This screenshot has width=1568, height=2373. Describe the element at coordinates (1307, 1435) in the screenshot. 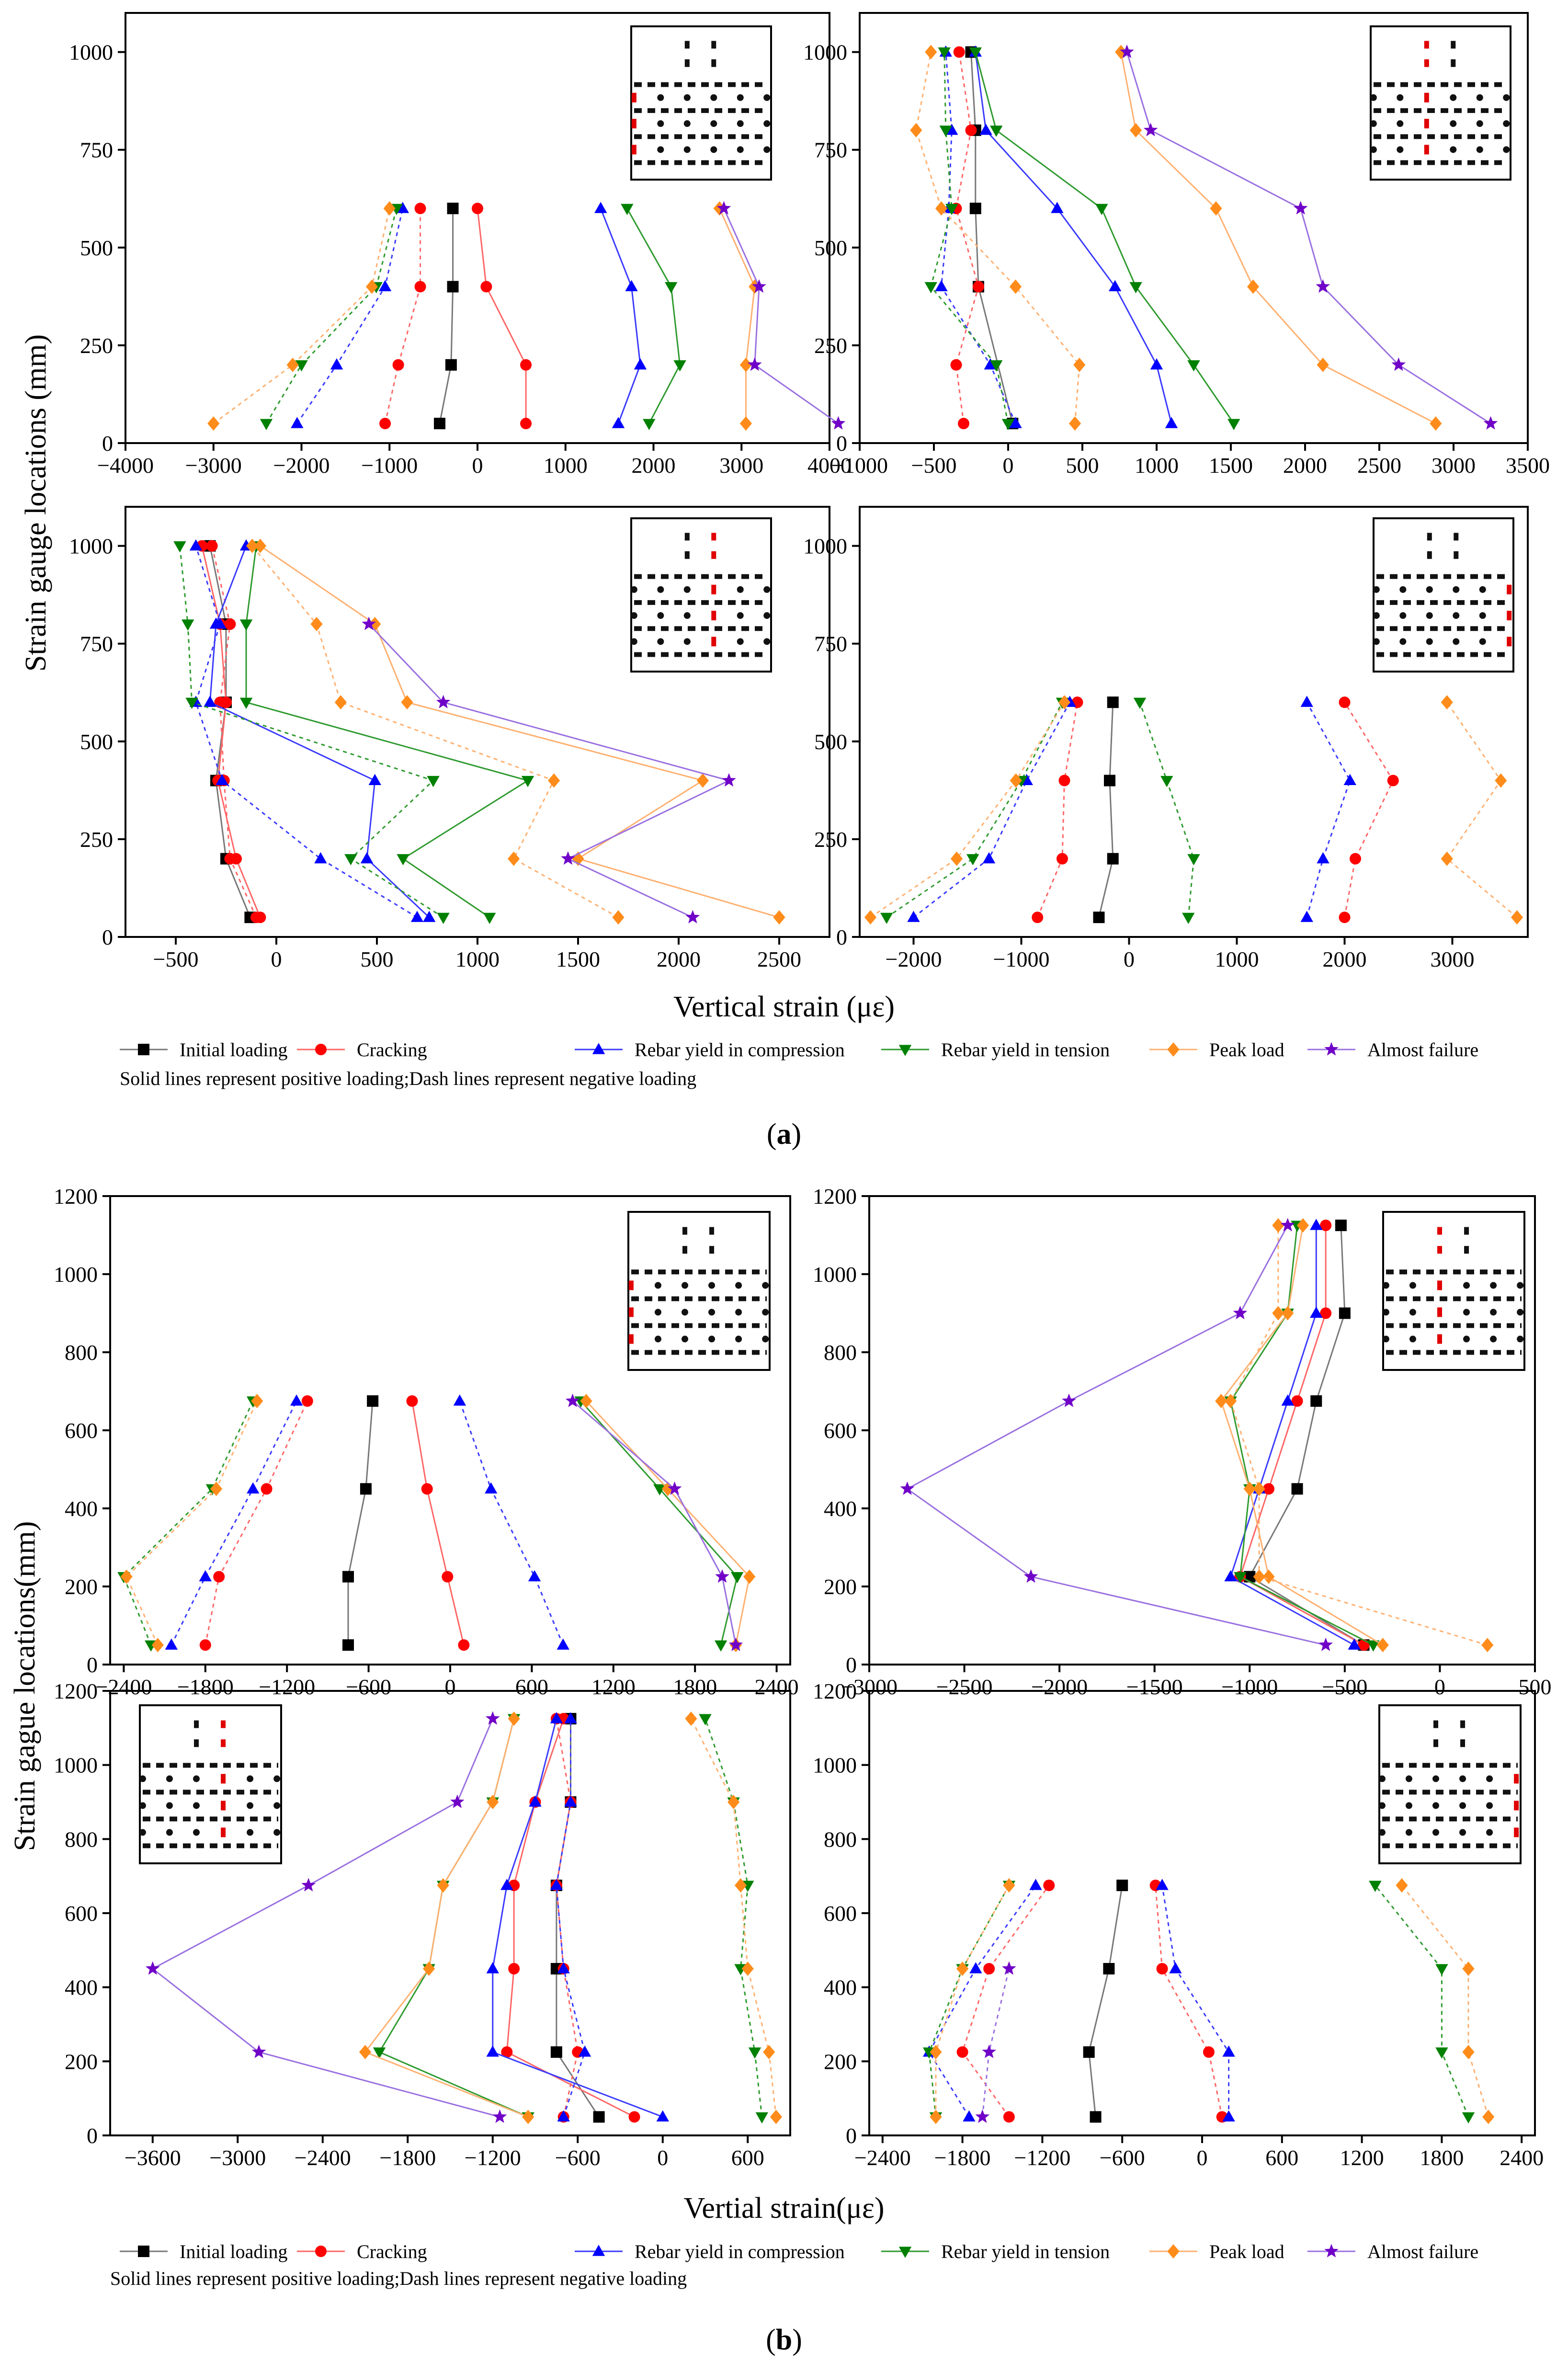

I see `series-initial-loading-pos` at that location.